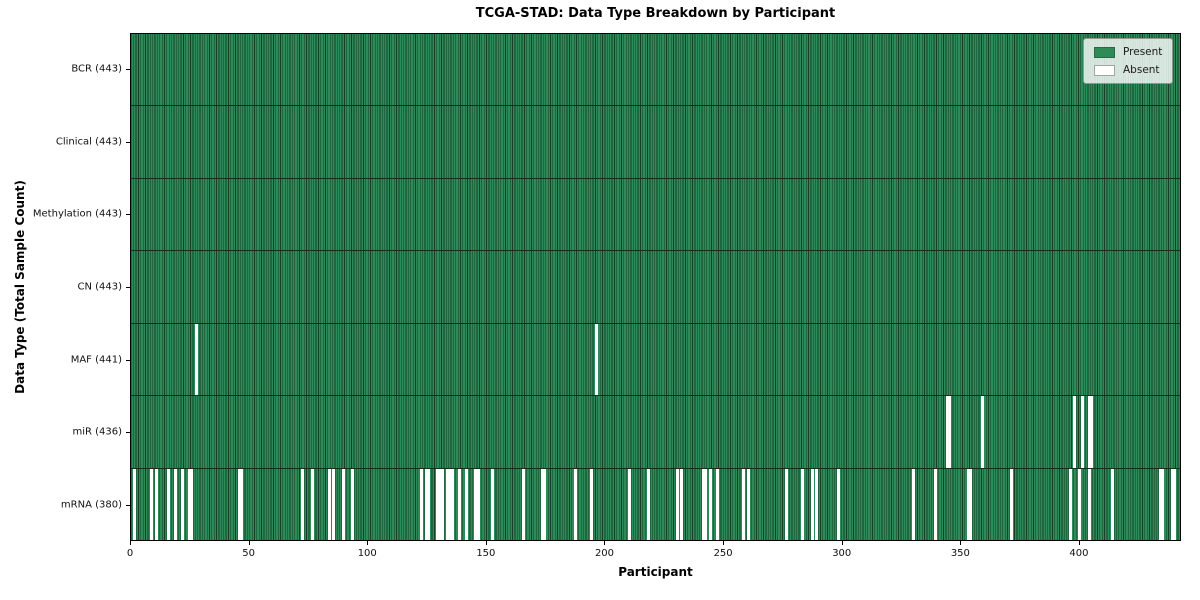 The image size is (1200, 600). Describe the element at coordinates (655, 432) in the screenshot. I see `heatmap-row-mir` at that location.